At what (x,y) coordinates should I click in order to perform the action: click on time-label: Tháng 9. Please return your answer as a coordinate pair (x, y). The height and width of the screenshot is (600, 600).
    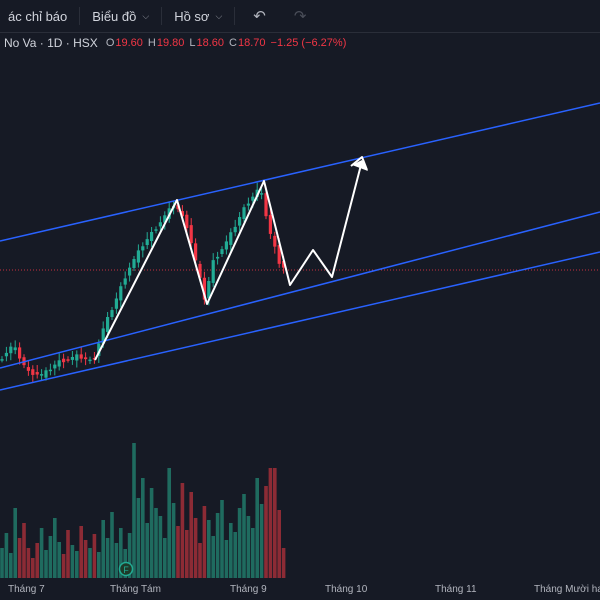
    Looking at the image, I should click on (248, 589).